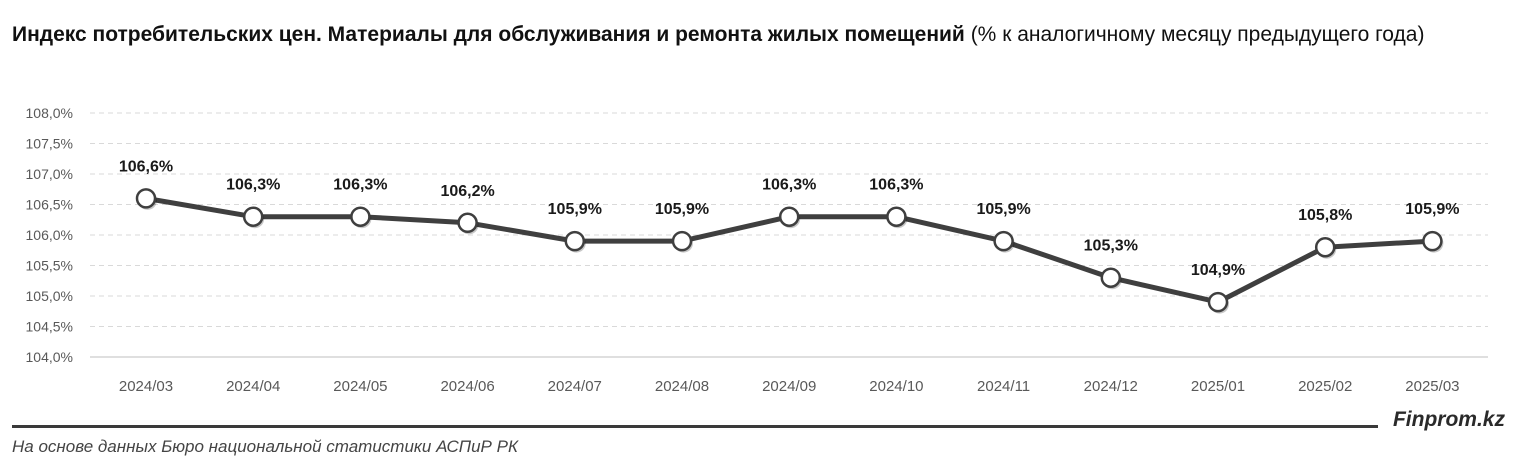 The width and height of the screenshot is (1515, 472). What do you see at coordinates (467, 386) in the screenshot?
I see `x-tick-label: 2024/06` at bounding box center [467, 386].